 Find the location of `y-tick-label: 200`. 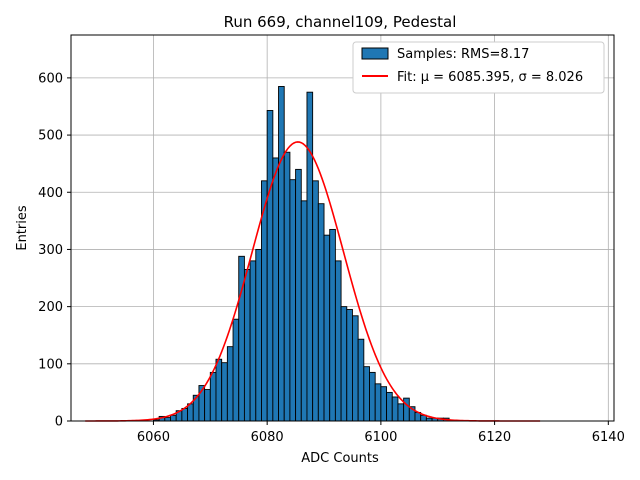

y-tick-label: 200 is located at coordinates (50, 307).